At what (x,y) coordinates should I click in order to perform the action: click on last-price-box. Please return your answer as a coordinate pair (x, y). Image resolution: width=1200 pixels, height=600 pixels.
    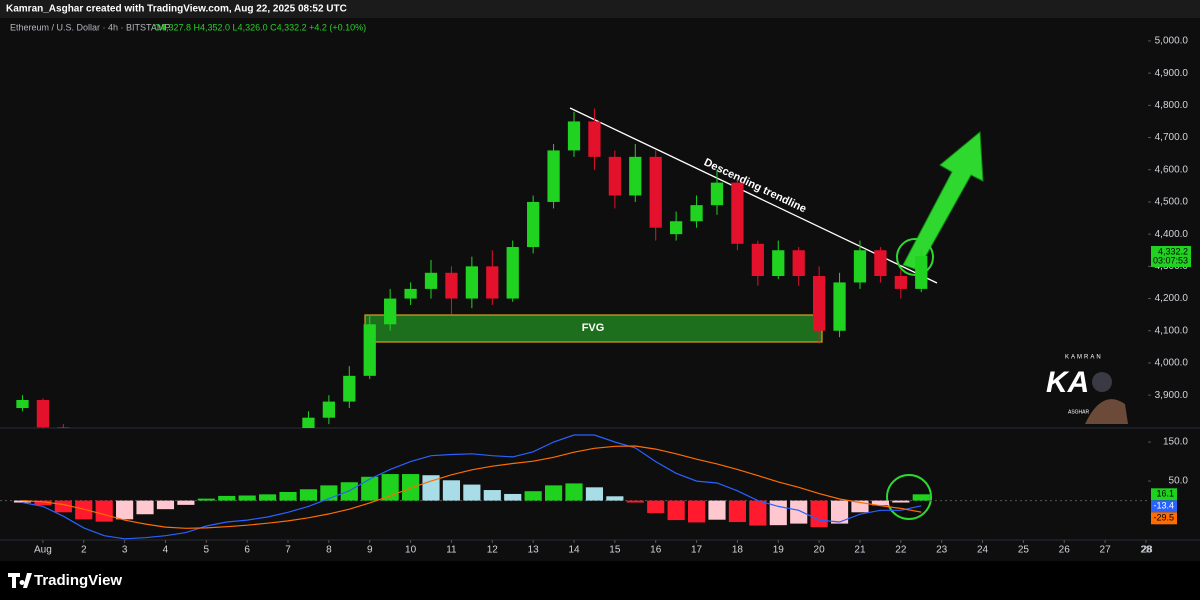
    Looking at the image, I should click on (1171, 256).